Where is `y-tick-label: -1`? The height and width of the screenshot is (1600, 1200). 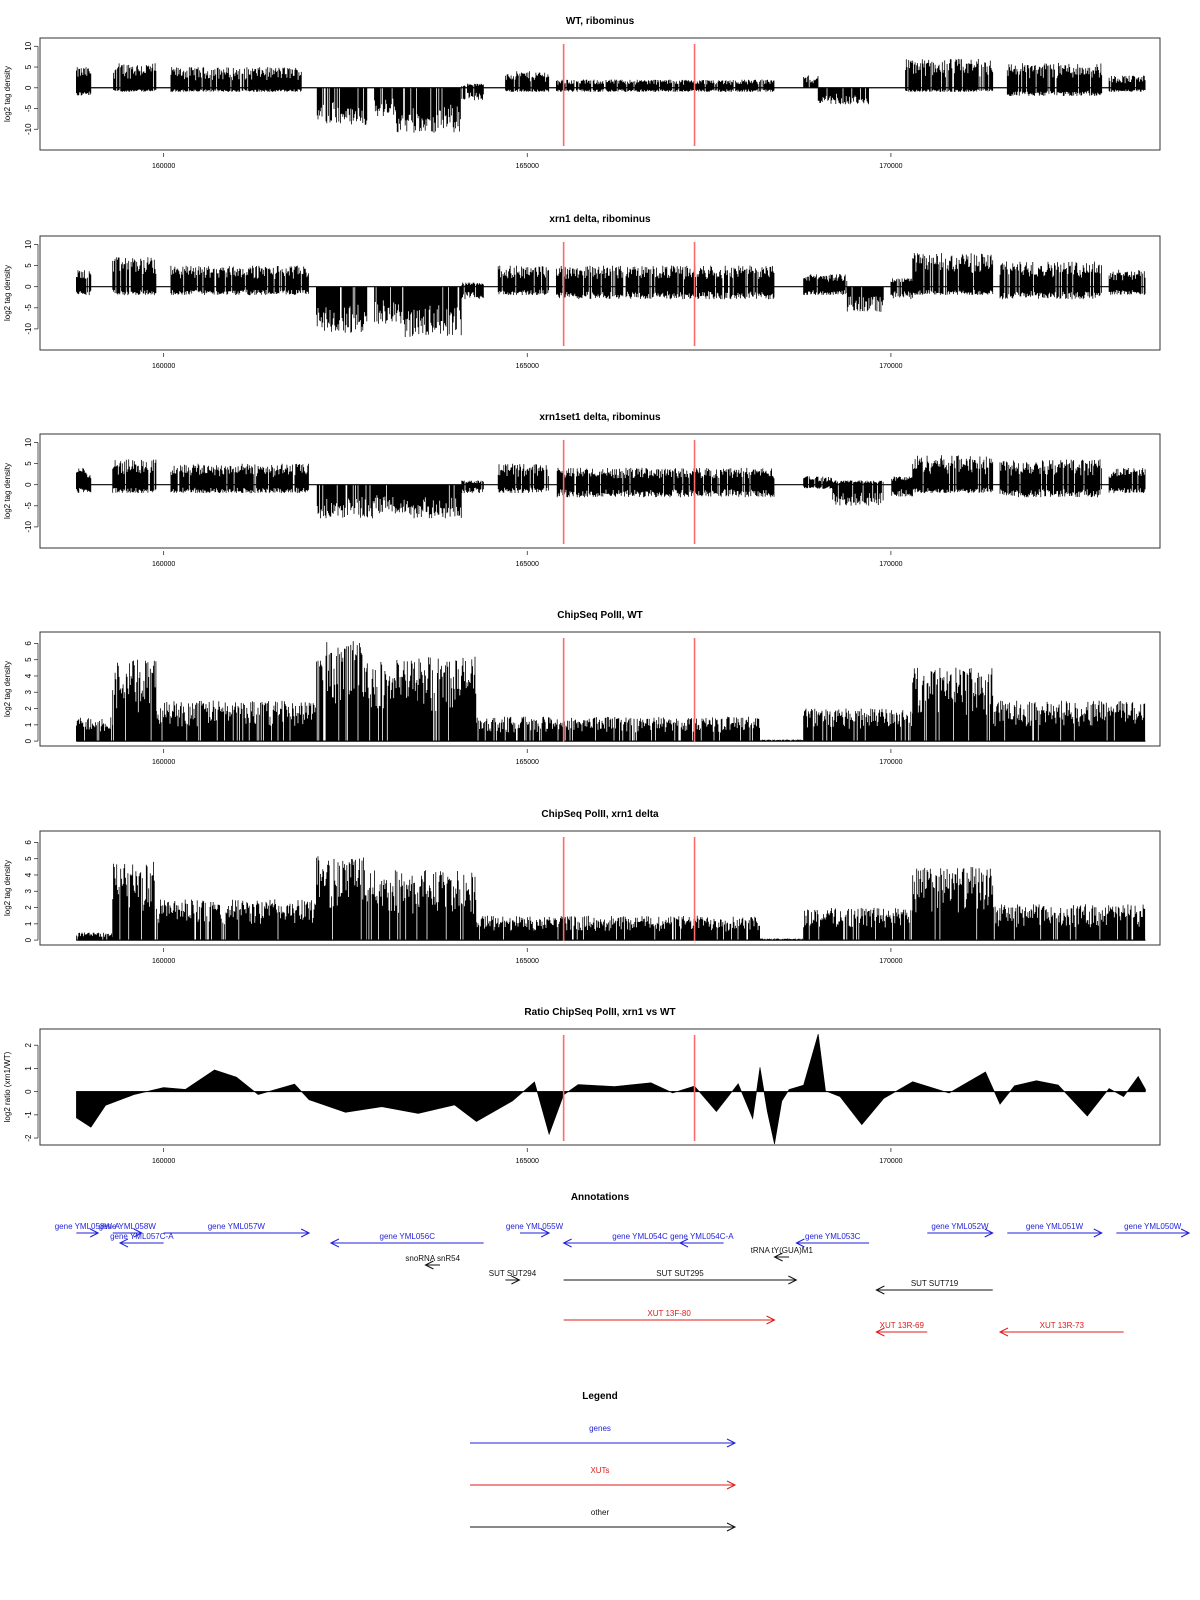 y-tick-label: -1 is located at coordinates (28, 1115).